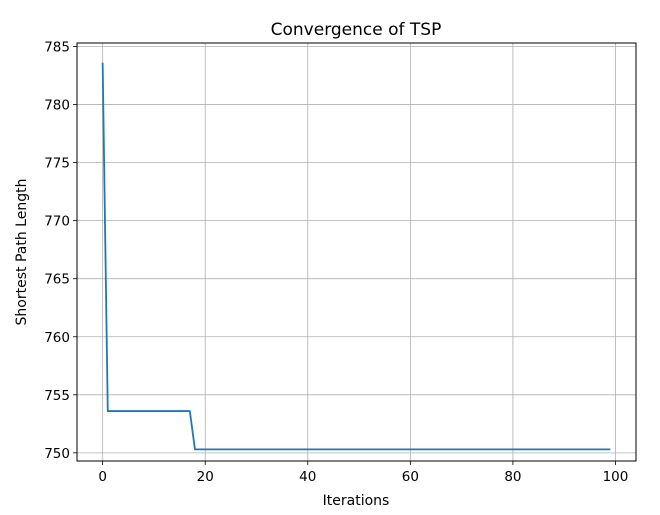  Describe the element at coordinates (60, 250) in the screenshot. I see `y-axis-ticks: 750 755 760 765 770 775 780 785` at that location.